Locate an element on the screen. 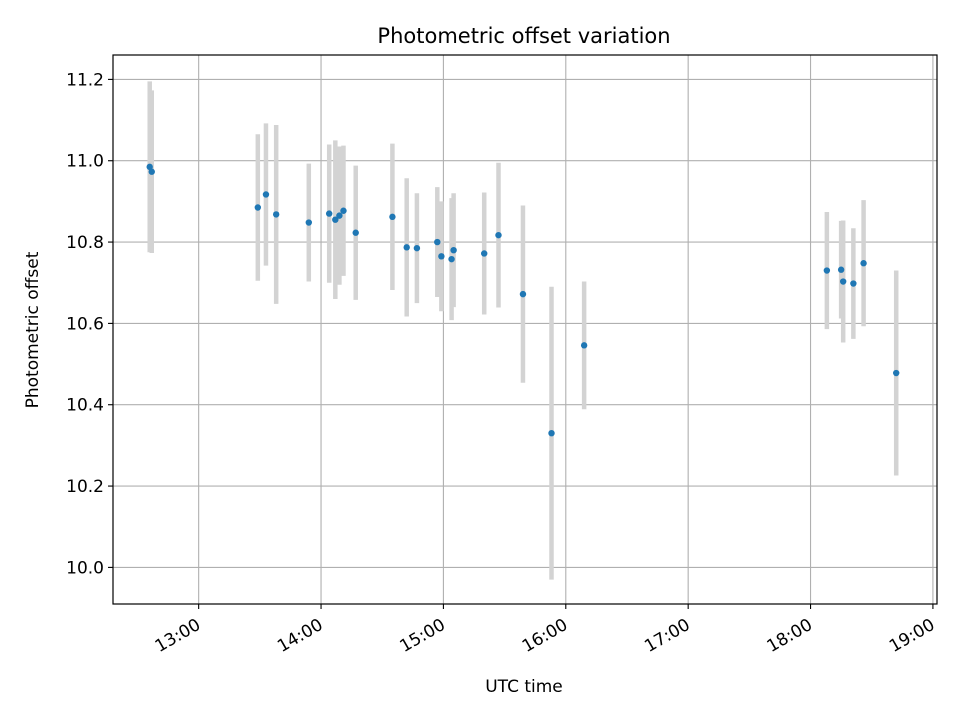  y-axis: 10.0 10.2 10.4 10.6 10.8 11.0 11.2 is located at coordinates (89, 324).